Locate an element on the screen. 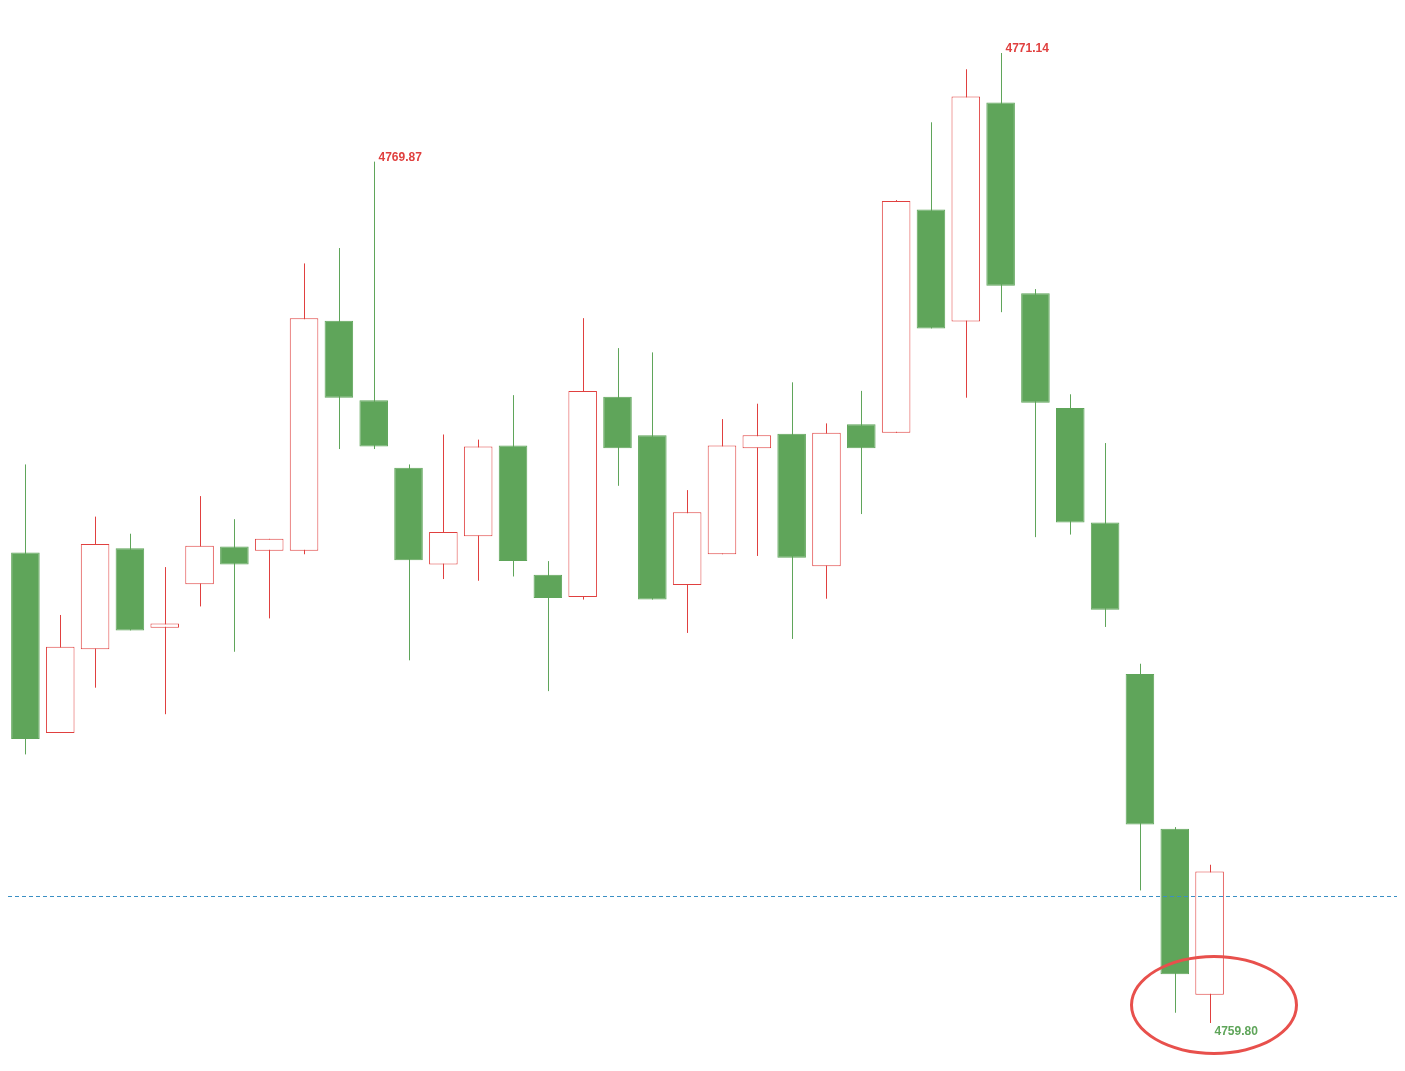  annotation: 4771.14 is located at coordinates (1027, 47).